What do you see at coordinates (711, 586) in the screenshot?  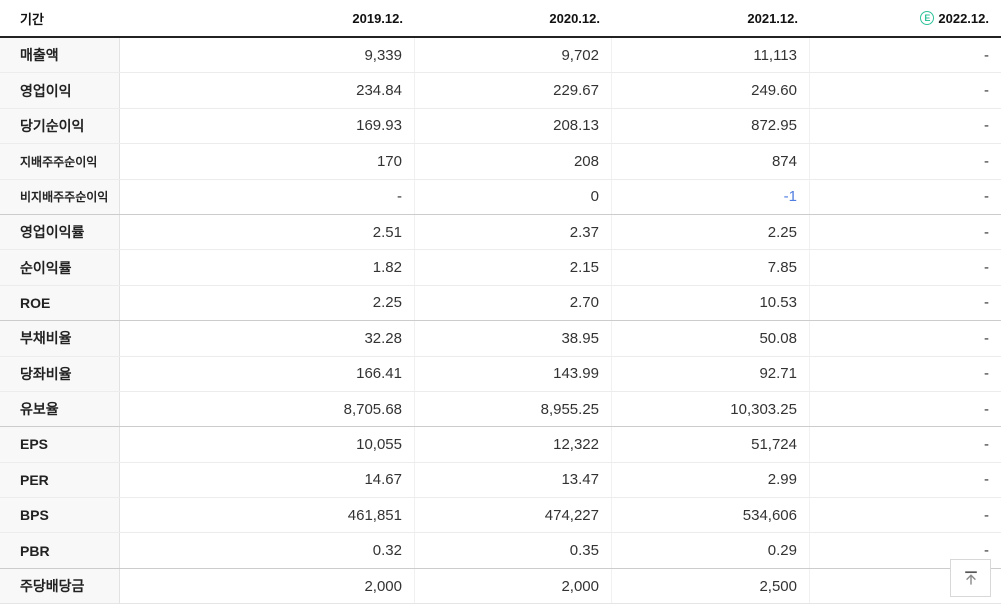 I see `table-cell: 2,500` at bounding box center [711, 586].